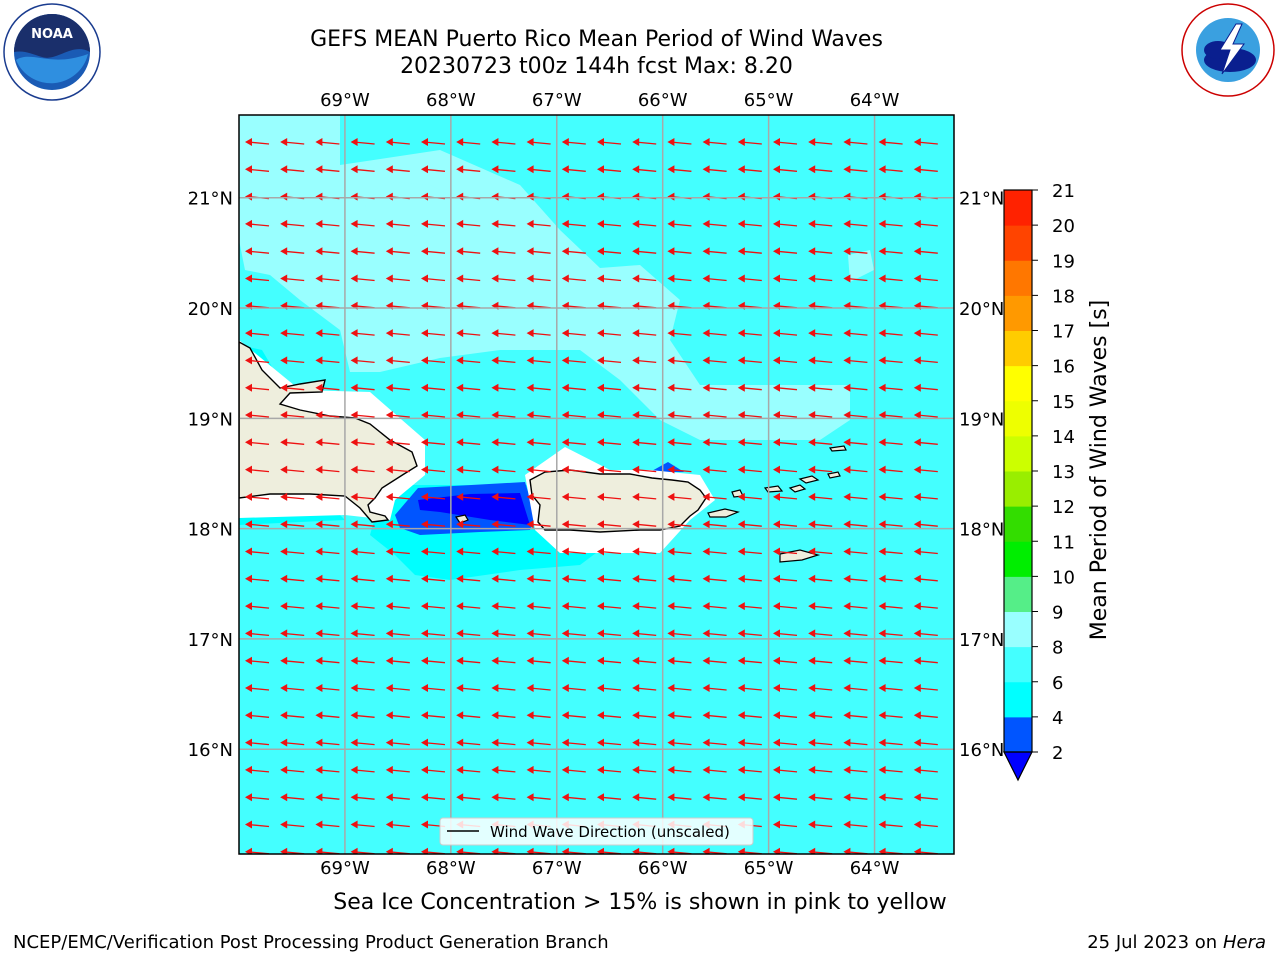  I want to click on lon-label-bottom: 68°W, so click(451, 868).